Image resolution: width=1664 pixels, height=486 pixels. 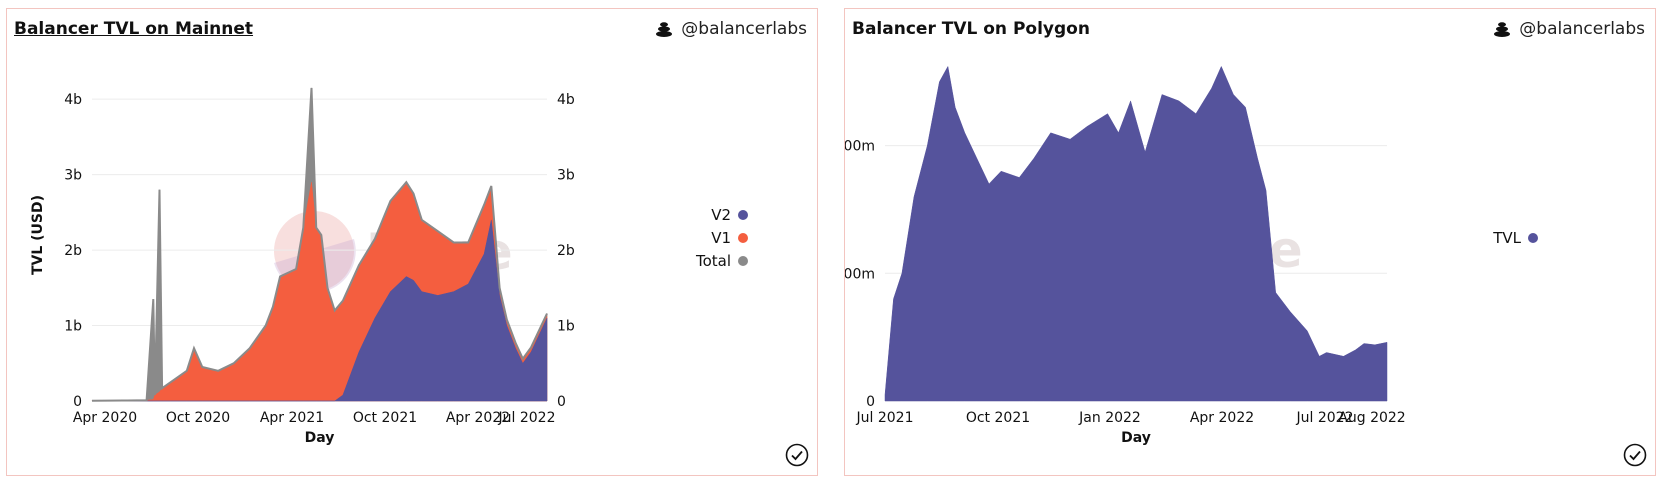 I want to click on y-tick-label: 3b, so click(x=73, y=176).